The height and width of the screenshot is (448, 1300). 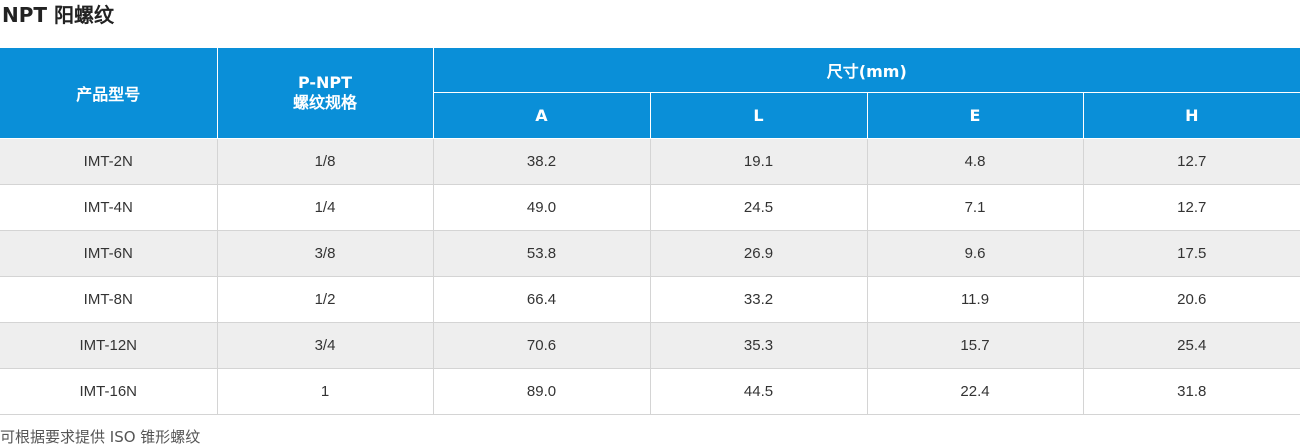 I want to click on cell-l: 19.1, so click(x=759, y=161).